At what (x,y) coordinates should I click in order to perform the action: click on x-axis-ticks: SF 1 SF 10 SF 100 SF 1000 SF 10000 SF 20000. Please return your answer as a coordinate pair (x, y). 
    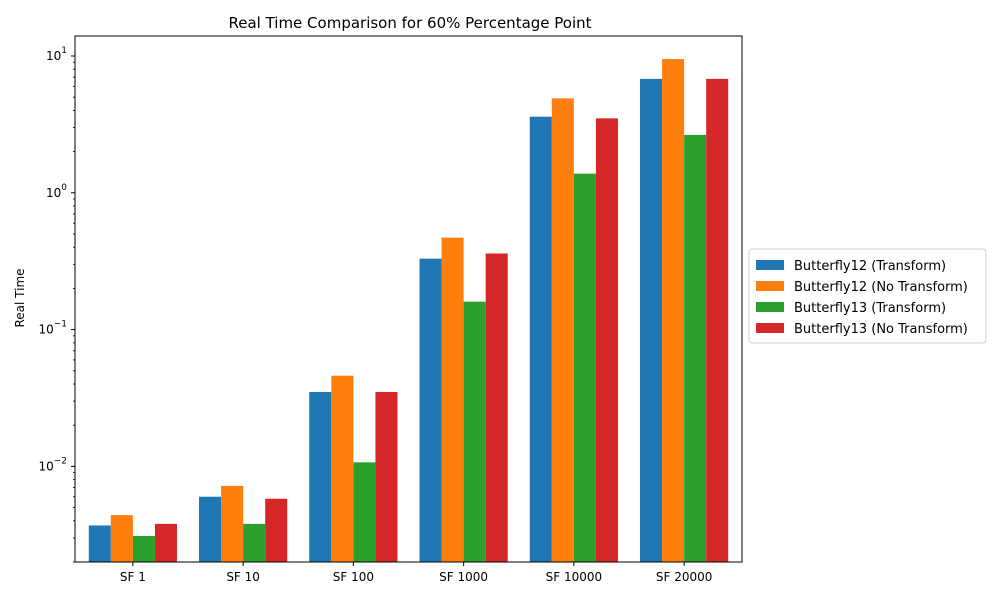
    Looking at the image, I should click on (416, 573).